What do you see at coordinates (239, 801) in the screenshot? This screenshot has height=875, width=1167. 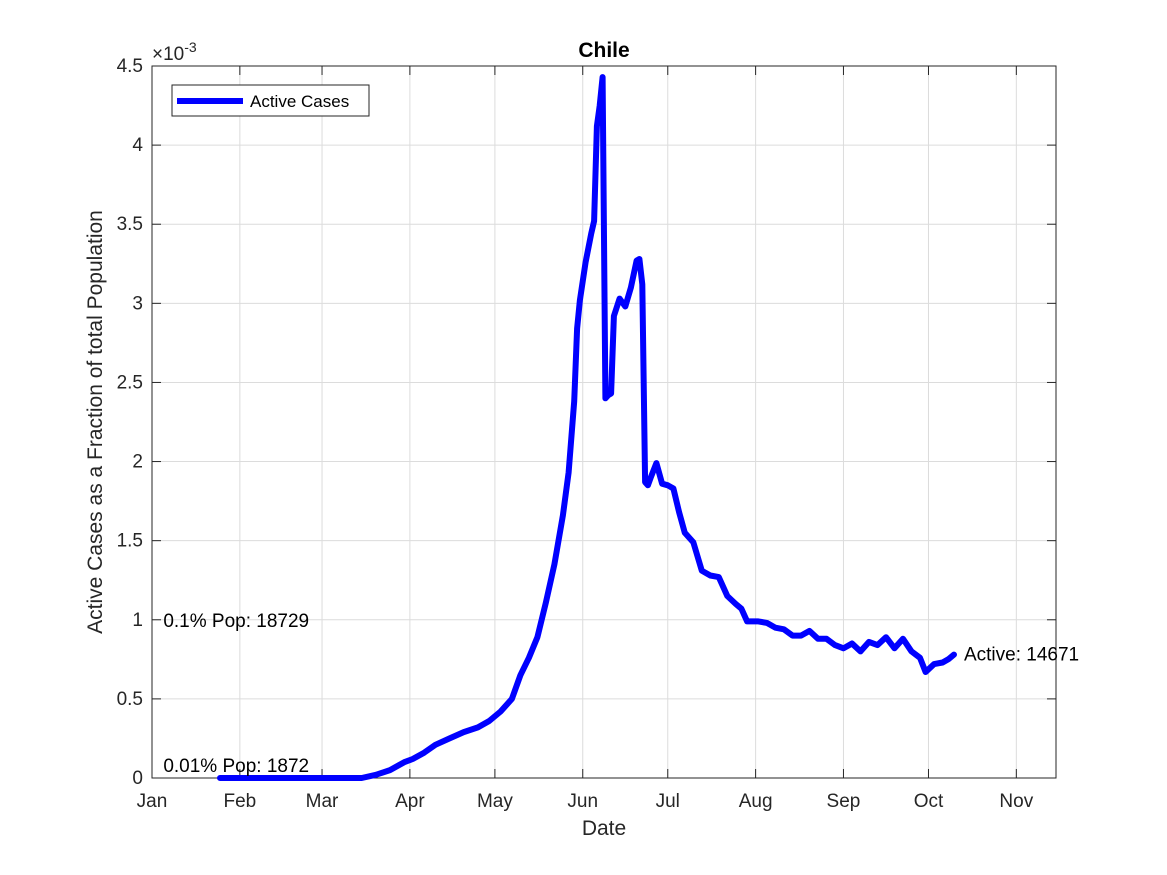 I see `x-tick-label: Feb` at bounding box center [239, 801].